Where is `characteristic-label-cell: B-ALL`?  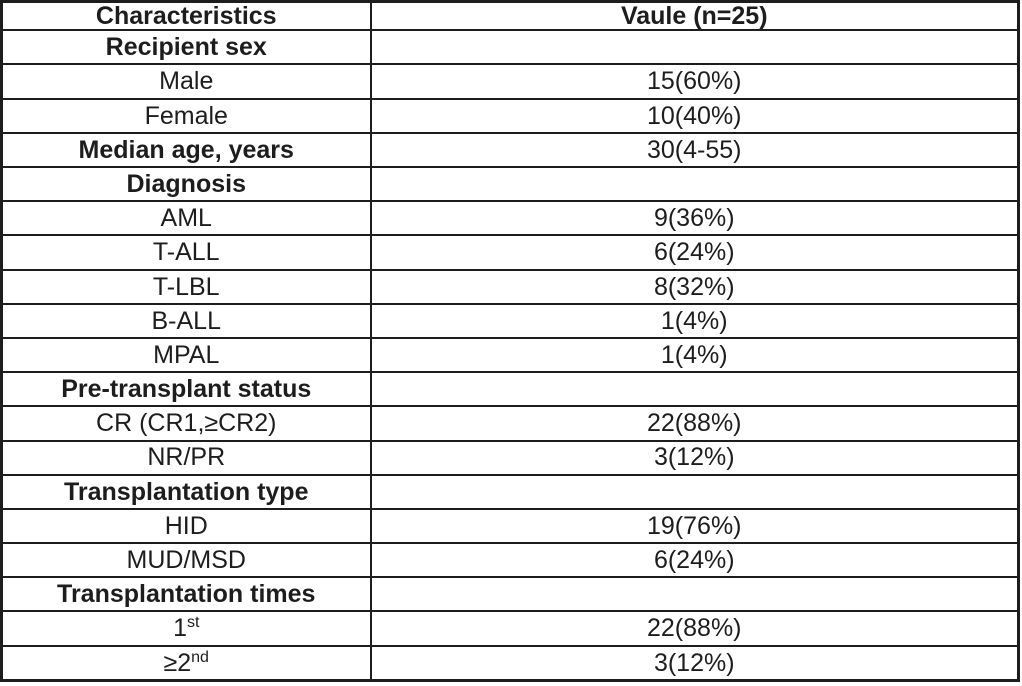 characteristic-label-cell: B-ALL is located at coordinates (186, 320).